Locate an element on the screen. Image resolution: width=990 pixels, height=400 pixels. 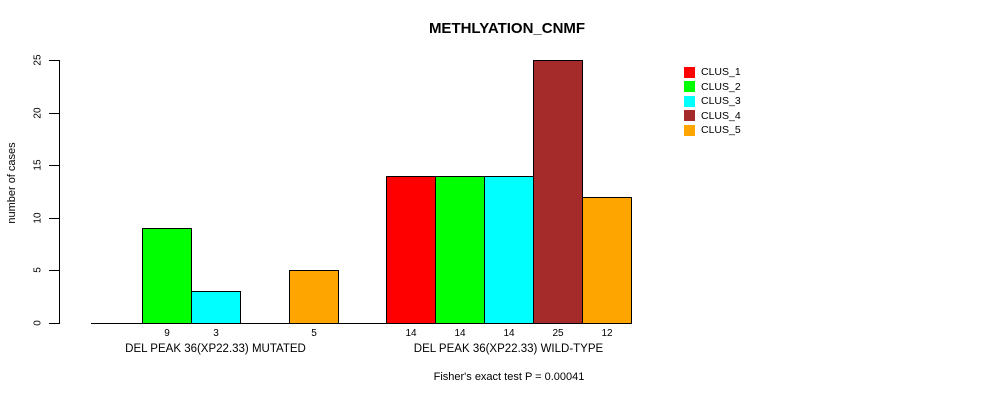
y-tick-label: 20 is located at coordinates (38, 113).